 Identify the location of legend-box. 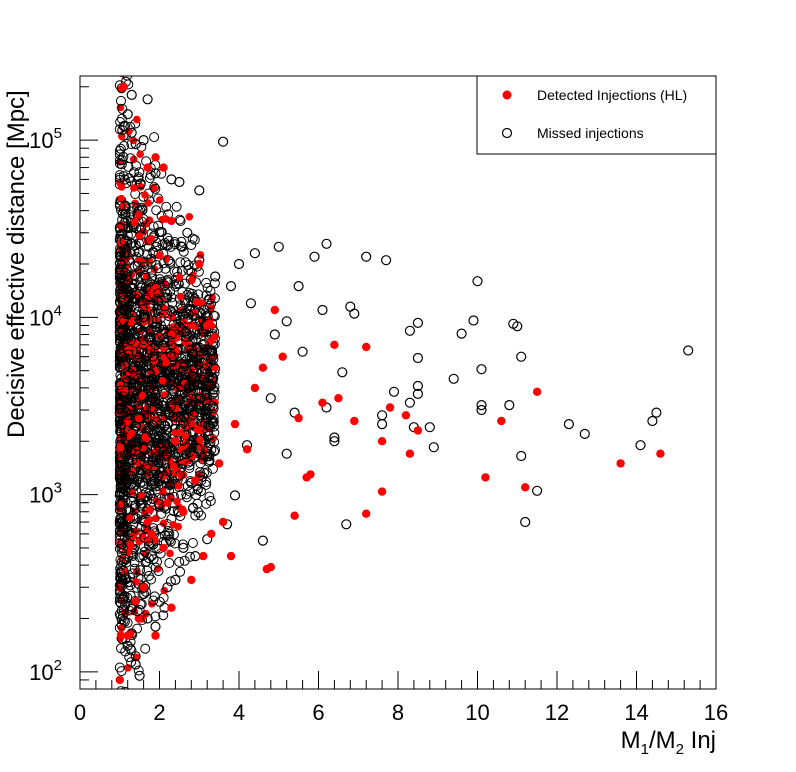
(596, 115).